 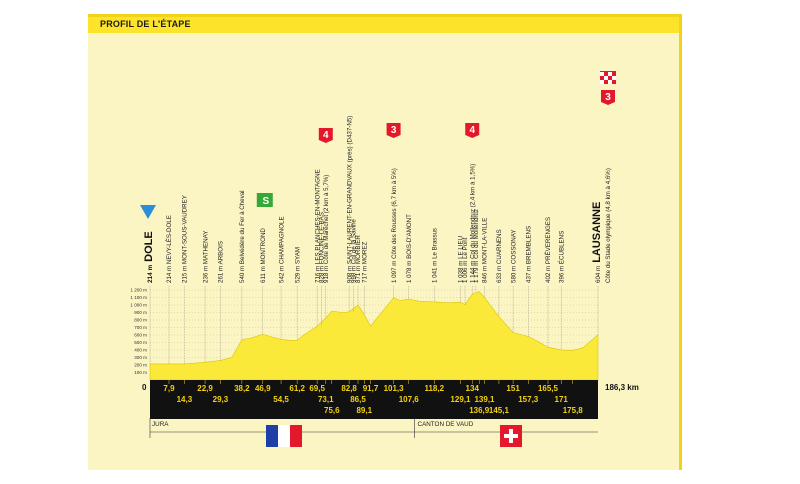 What do you see at coordinates (394, 225) in the screenshot?
I see `place-label: 1 097 m Côte des Rousses (6,7 km à 5%)` at bounding box center [394, 225].